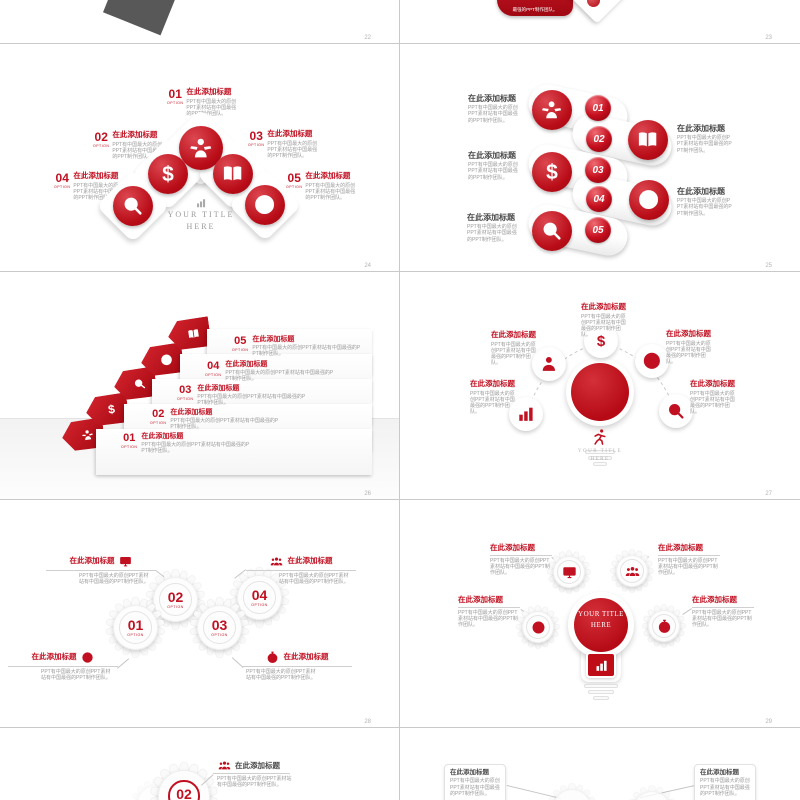  I want to click on gear-center: 01 OPTION, so click(135, 627).